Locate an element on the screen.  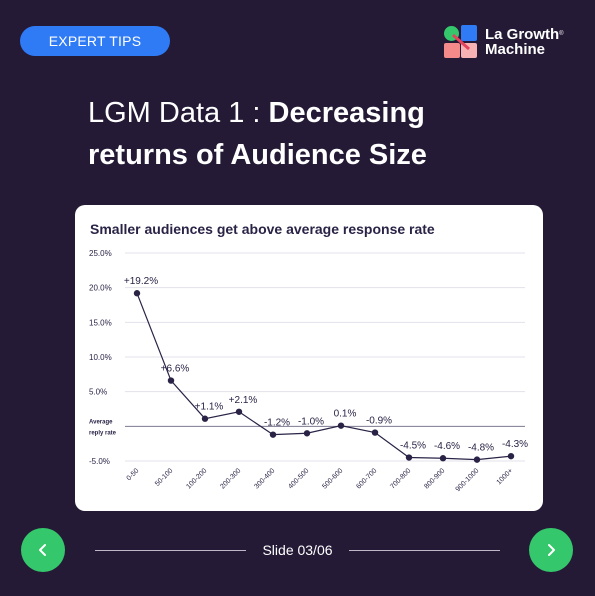
next-slide-button is located at coordinates (551, 550).